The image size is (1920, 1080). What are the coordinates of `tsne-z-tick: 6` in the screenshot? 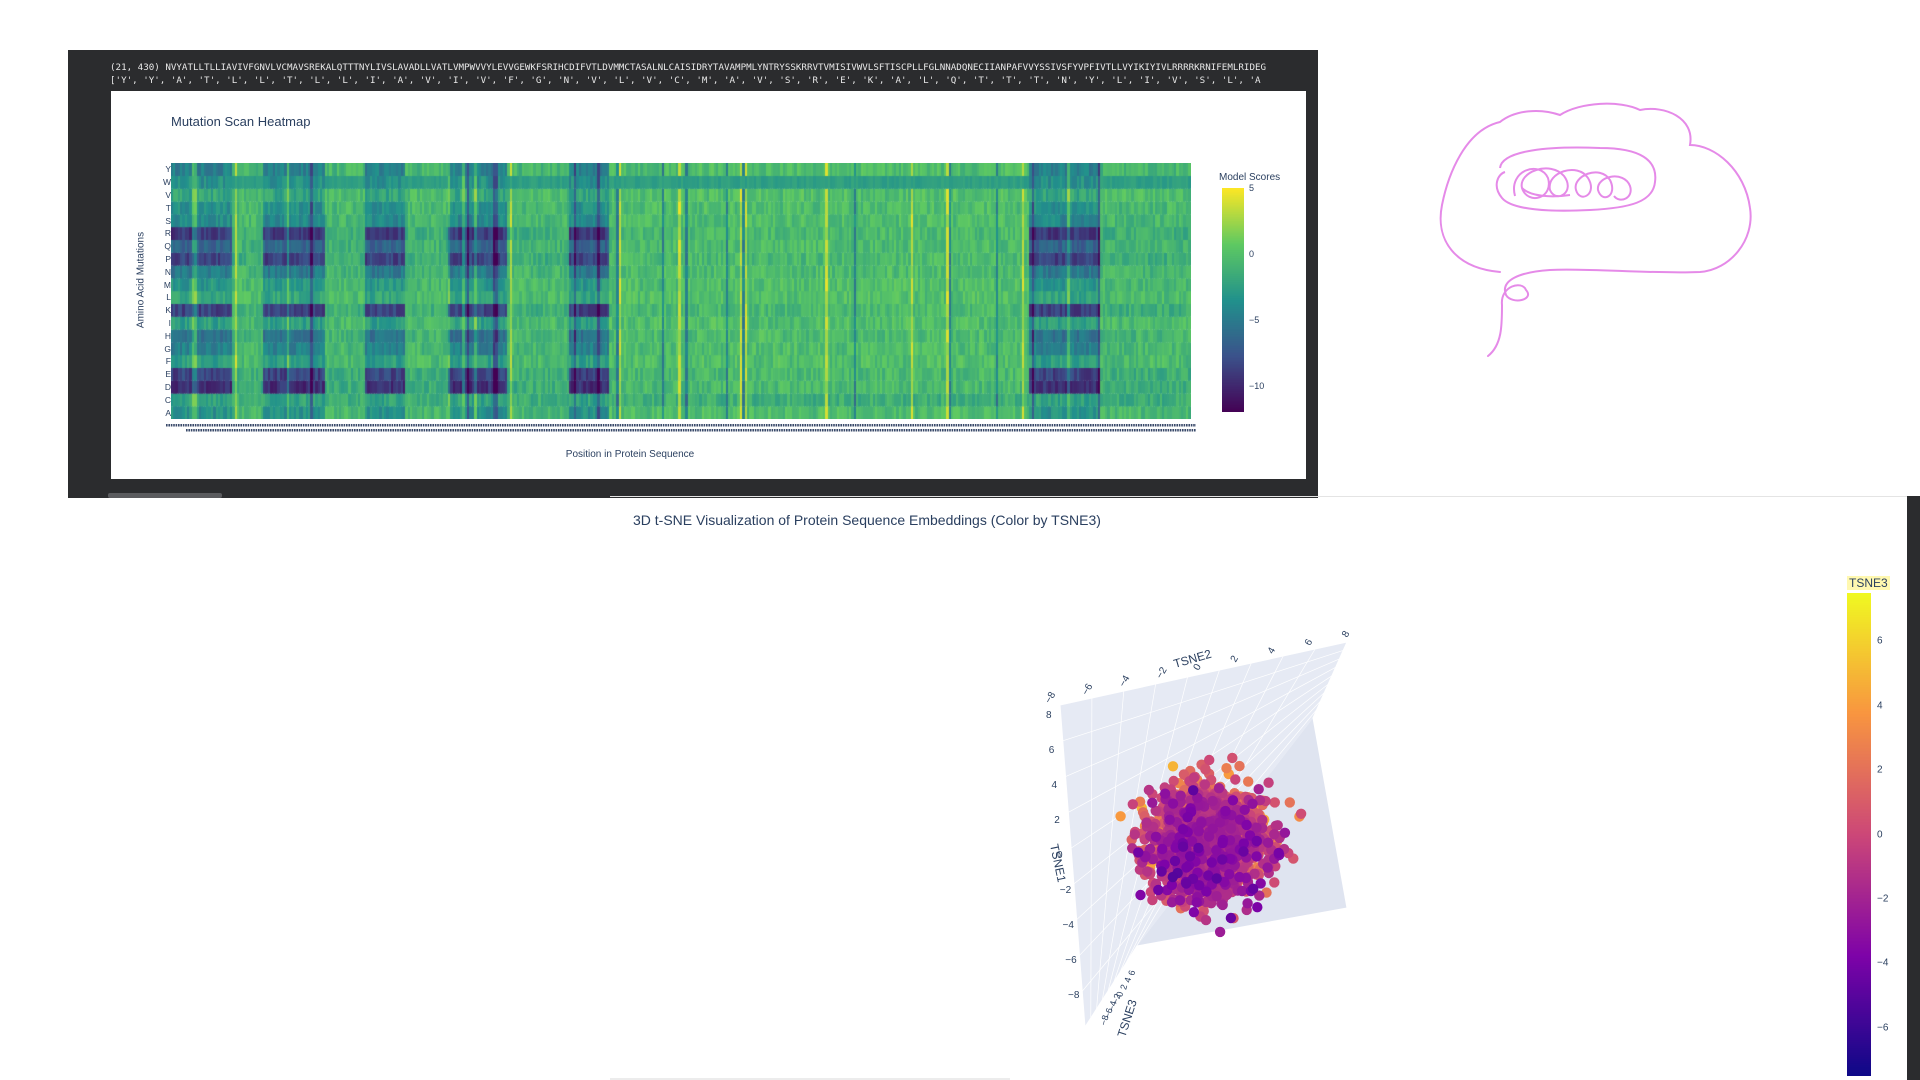 It's located at (1131, 972).